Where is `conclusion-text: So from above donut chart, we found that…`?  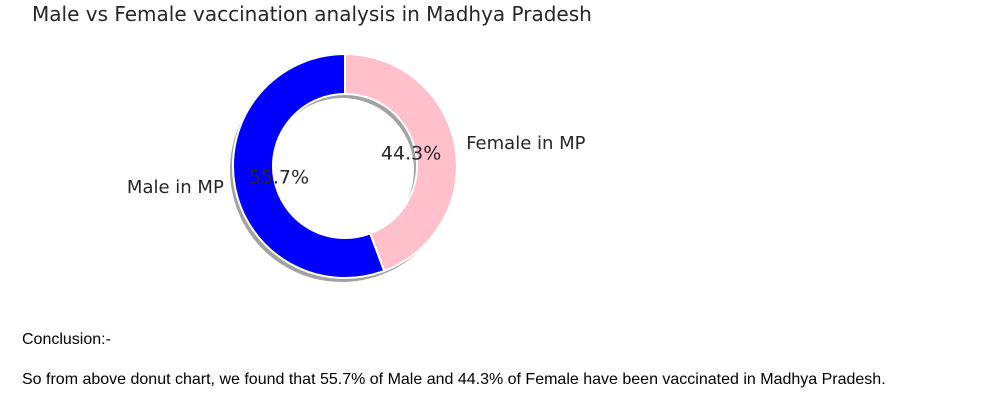 conclusion-text: So from above donut chart, we found that… is located at coordinates (454, 379).